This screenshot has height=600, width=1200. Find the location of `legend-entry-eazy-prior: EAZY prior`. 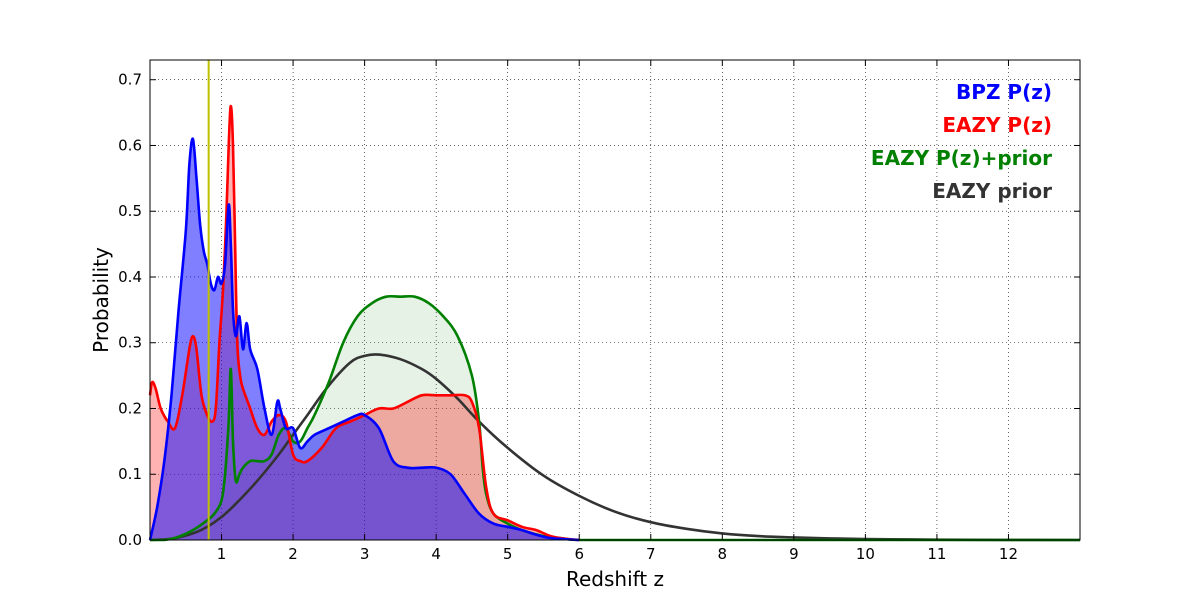

legend-entry-eazy-prior: EAZY prior is located at coordinates (992, 191).